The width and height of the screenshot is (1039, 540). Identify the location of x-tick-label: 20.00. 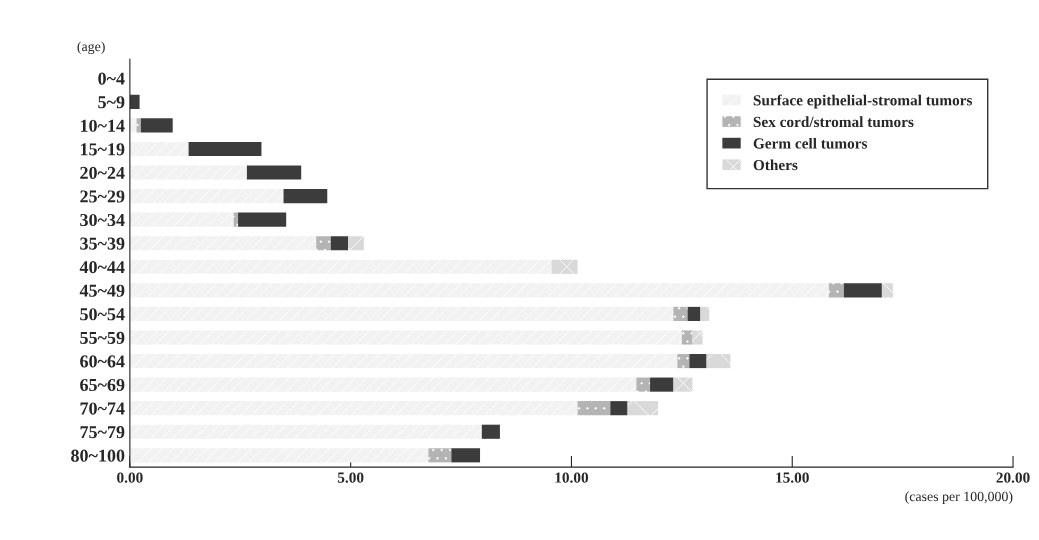
(1013, 477).